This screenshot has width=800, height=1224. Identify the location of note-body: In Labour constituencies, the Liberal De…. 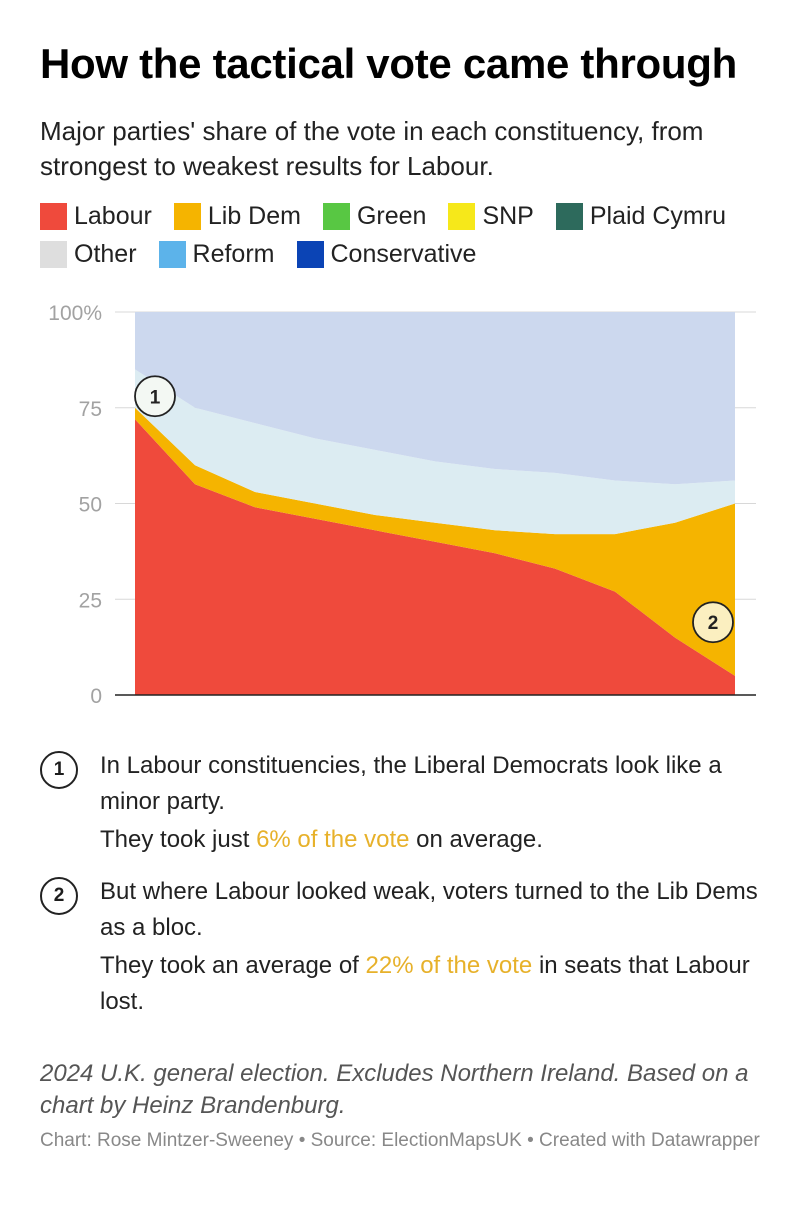
(435, 804).